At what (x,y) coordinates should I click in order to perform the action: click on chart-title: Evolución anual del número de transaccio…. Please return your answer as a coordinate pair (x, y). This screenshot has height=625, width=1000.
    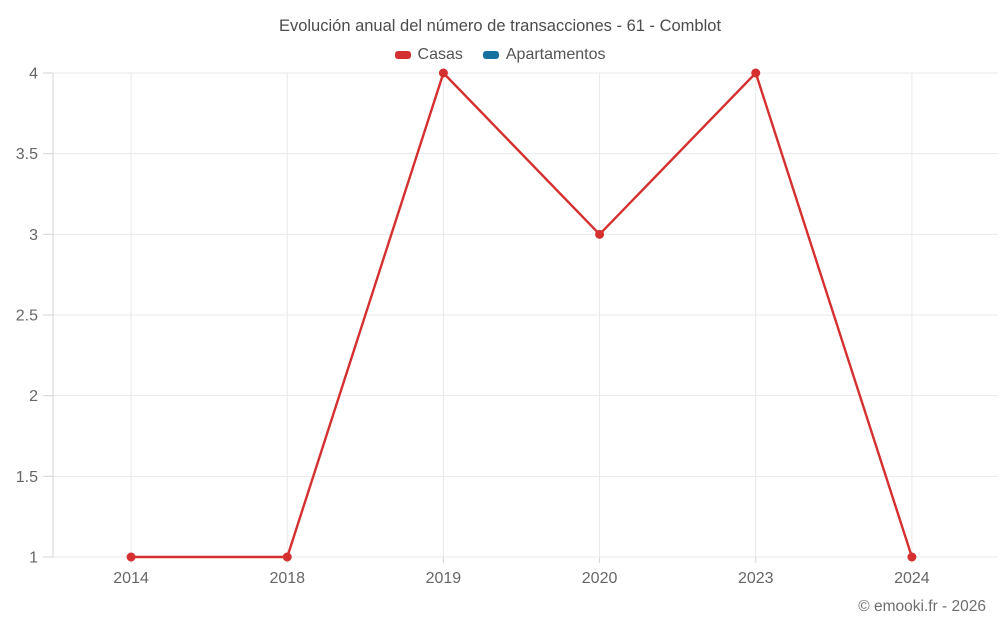
    Looking at the image, I should click on (500, 26).